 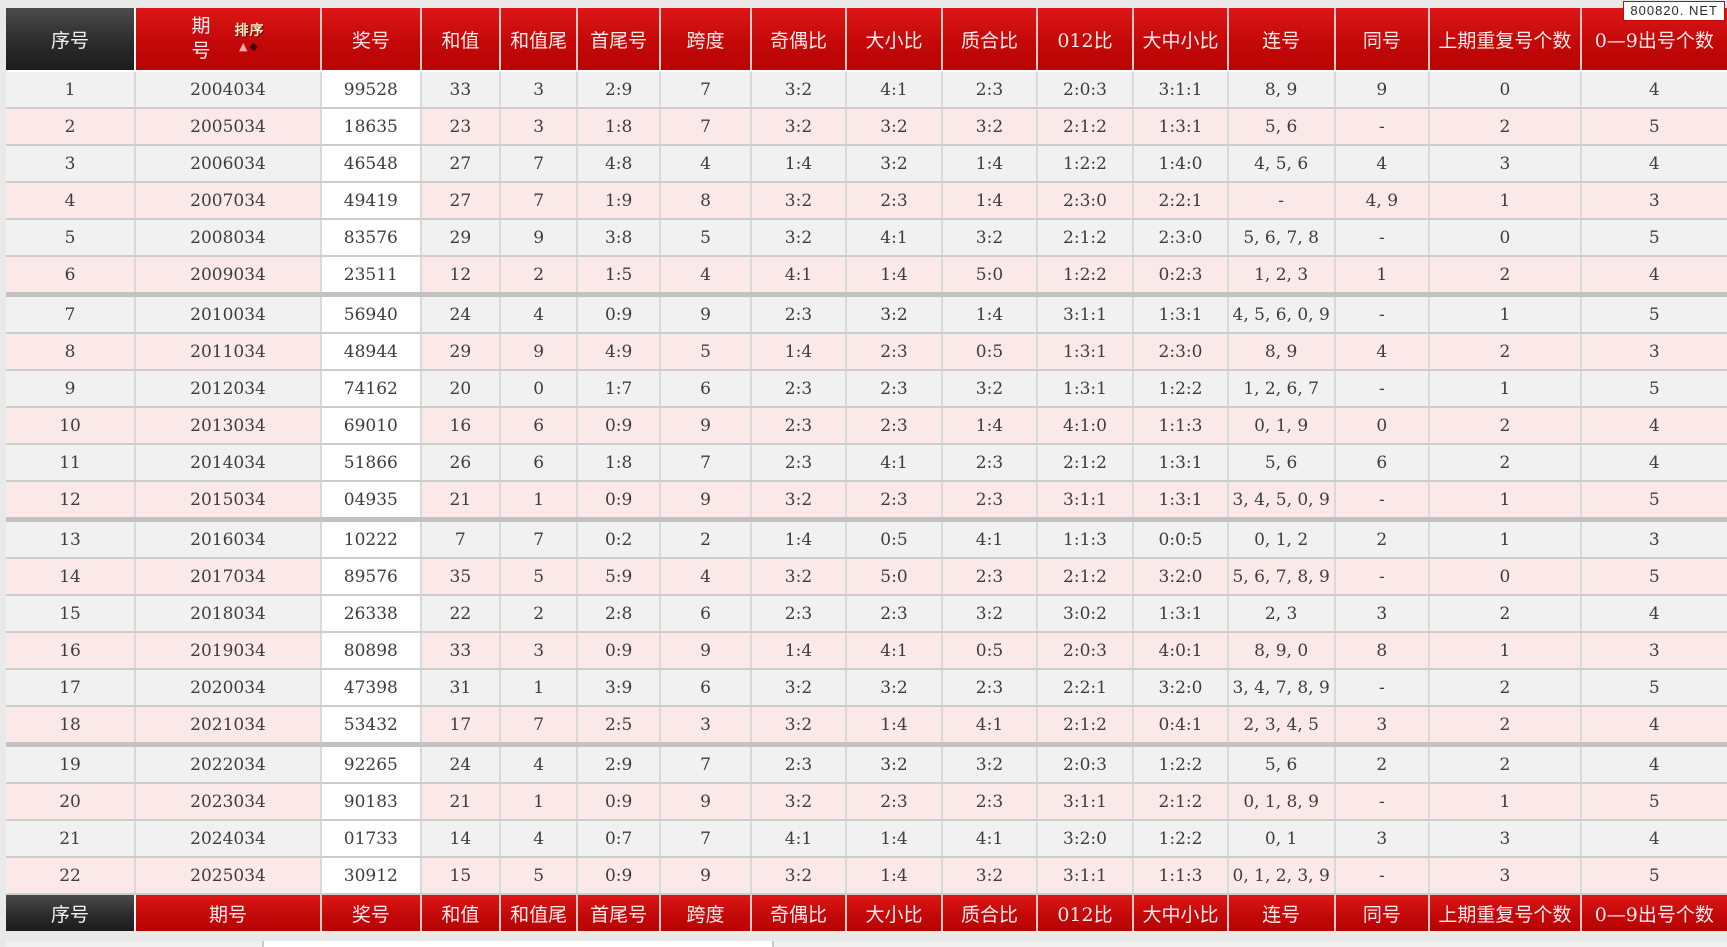 I want to click on cell-lianhao: 5, 6, so click(x=1281, y=463).